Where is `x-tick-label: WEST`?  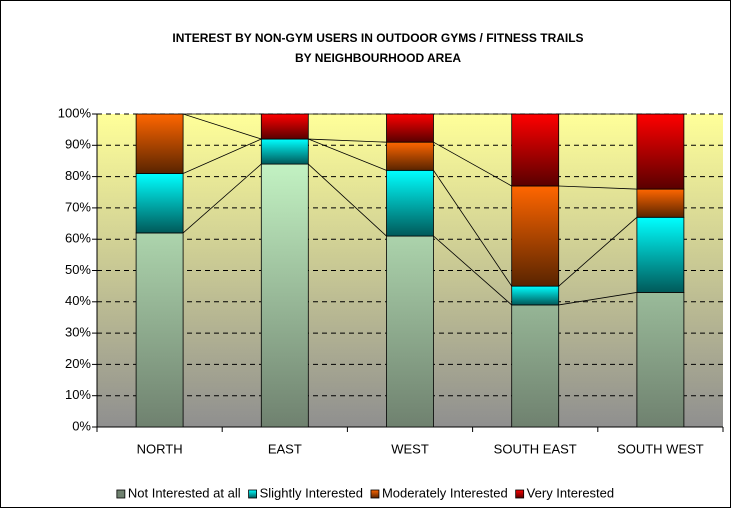 x-tick-label: WEST is located at coordinates (410, 448).